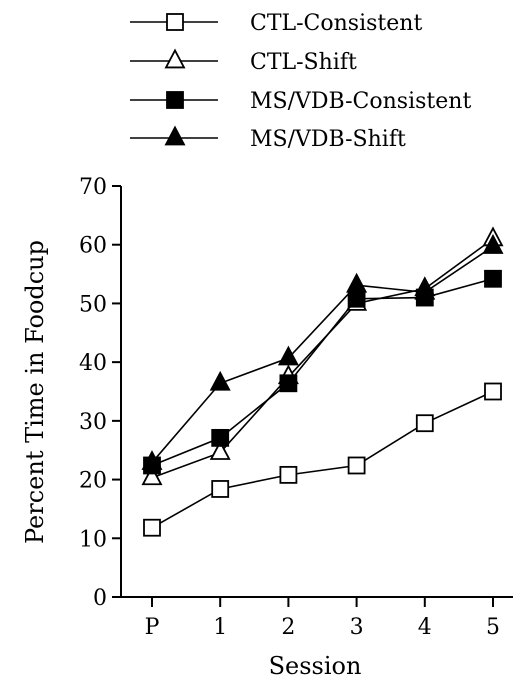 The height and width of the screenshot is (681, 519). I want to click on legend-item: CTL-Shift, so click(243, 61).